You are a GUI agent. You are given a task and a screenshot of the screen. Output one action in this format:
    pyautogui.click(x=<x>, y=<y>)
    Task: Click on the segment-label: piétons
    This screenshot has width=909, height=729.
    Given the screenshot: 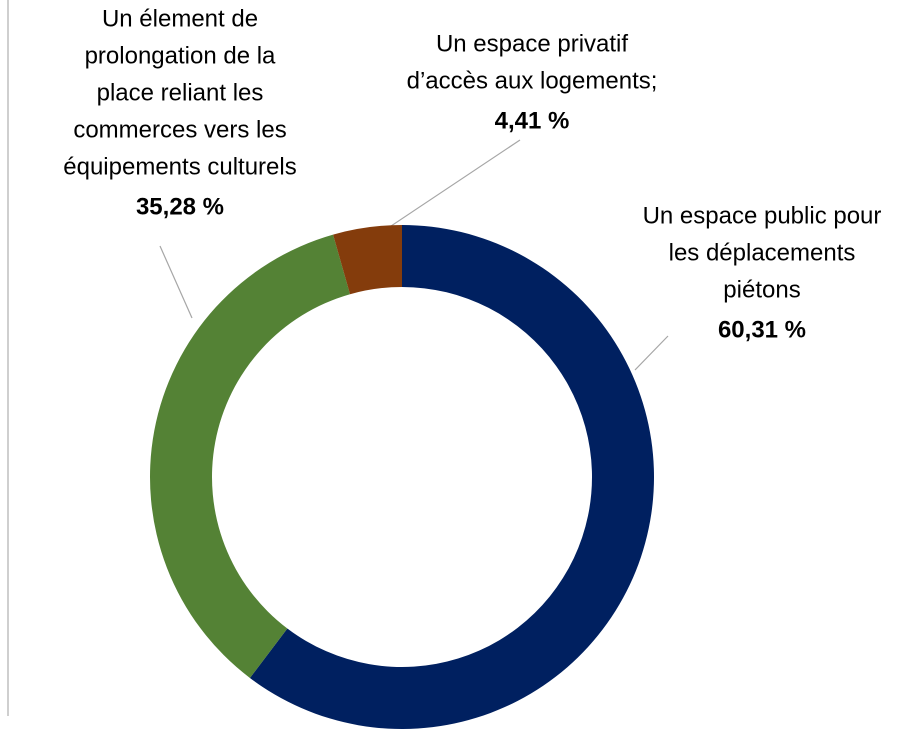 What is the action you would take?
    pyautogui.click(x=761, y=289)
    